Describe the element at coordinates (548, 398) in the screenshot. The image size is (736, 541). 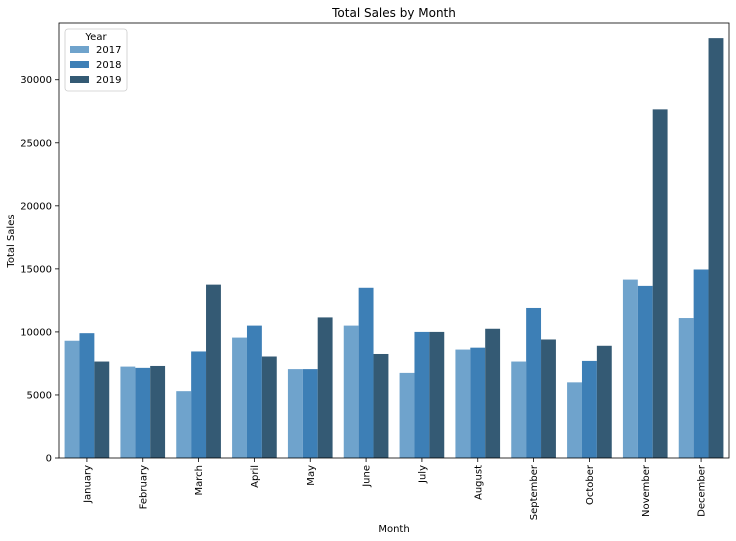
I see `bar-september-2019` at that location.